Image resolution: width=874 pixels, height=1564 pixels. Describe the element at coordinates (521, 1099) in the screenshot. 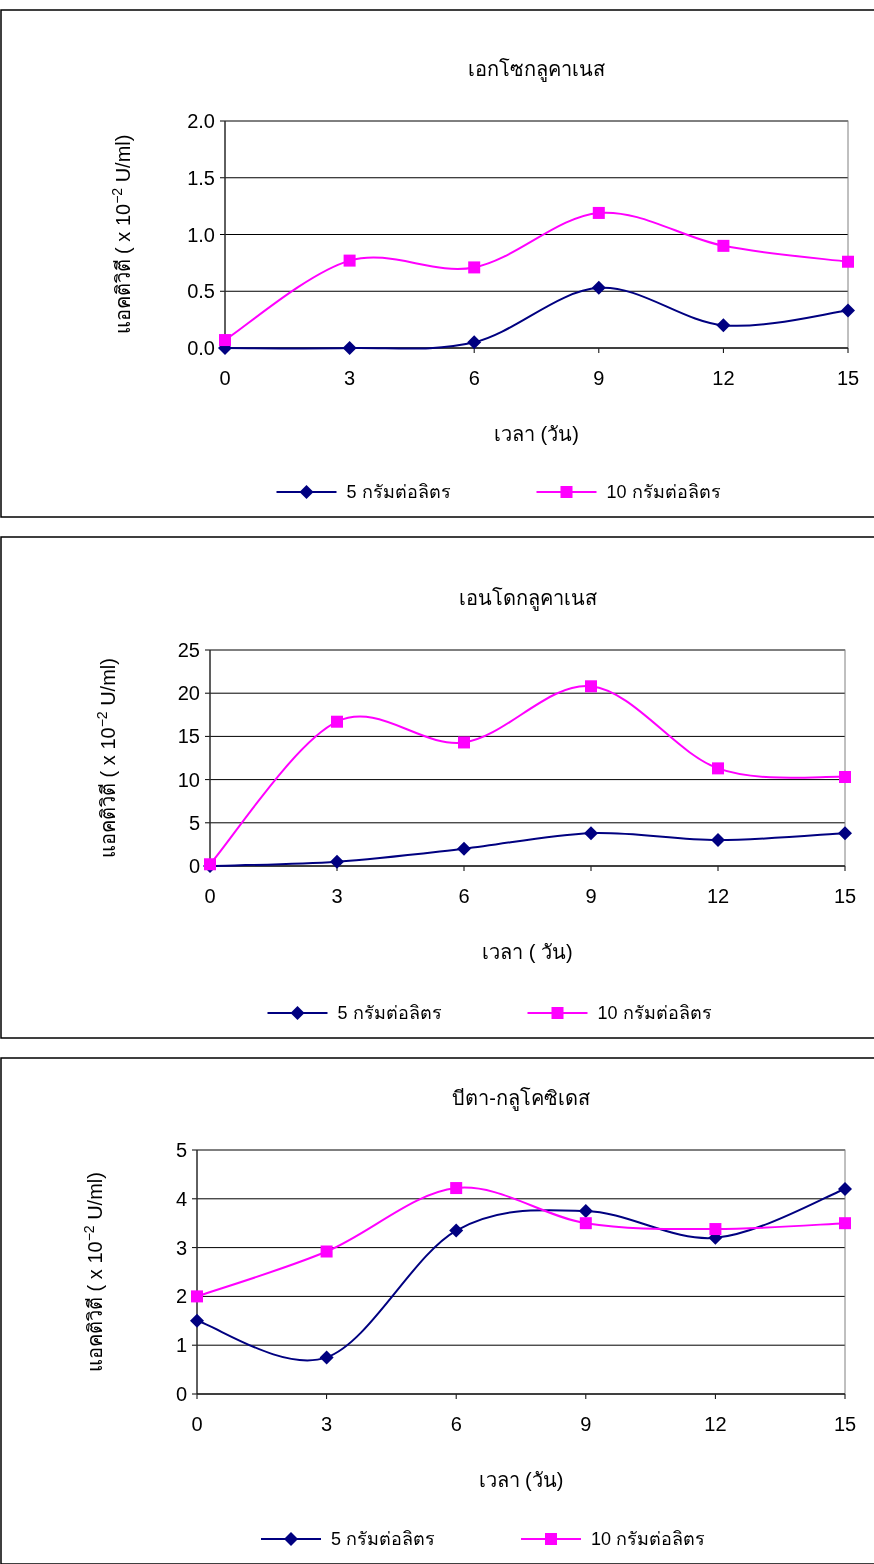

I see `chart-title: บีตา-กลูโคซิเดส` at that location.